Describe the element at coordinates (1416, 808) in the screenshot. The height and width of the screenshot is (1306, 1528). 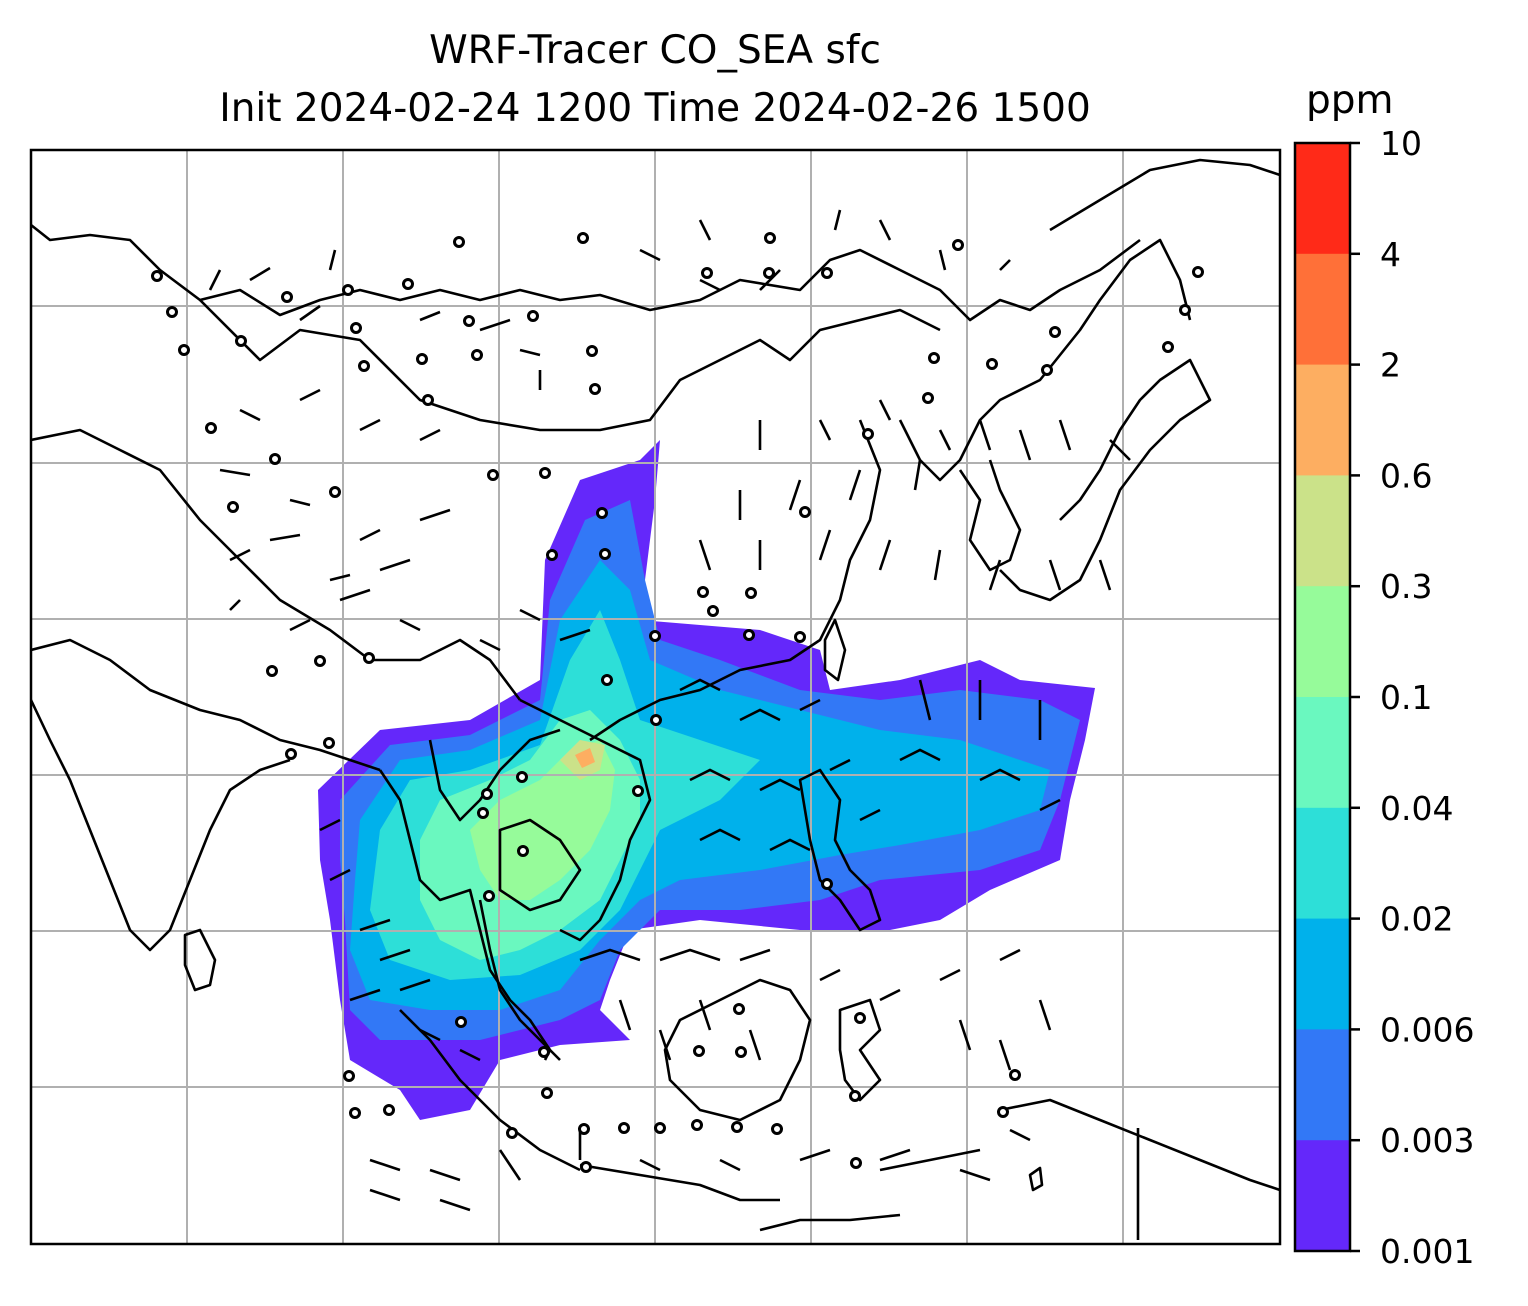
I see `colorbar-tick-label: 0.04` at that location.